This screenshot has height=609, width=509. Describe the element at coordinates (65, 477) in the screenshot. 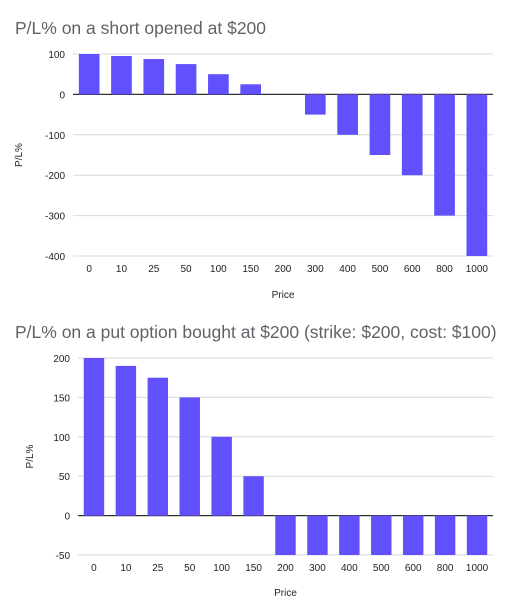

I see `y-tick-label: 50` at that location.